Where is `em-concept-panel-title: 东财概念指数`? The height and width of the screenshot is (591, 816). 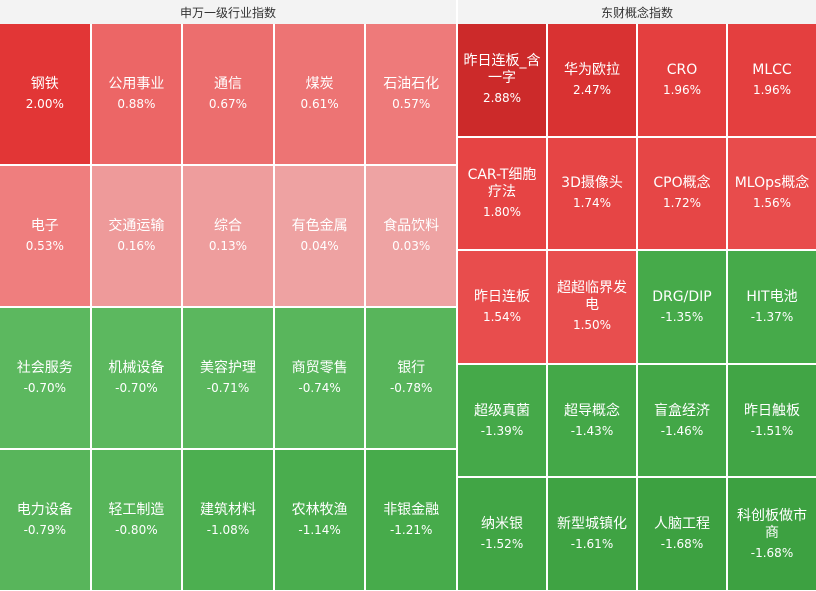 em-concept-panel-title: 东财概念指数 is located at coordinates (637, 12).